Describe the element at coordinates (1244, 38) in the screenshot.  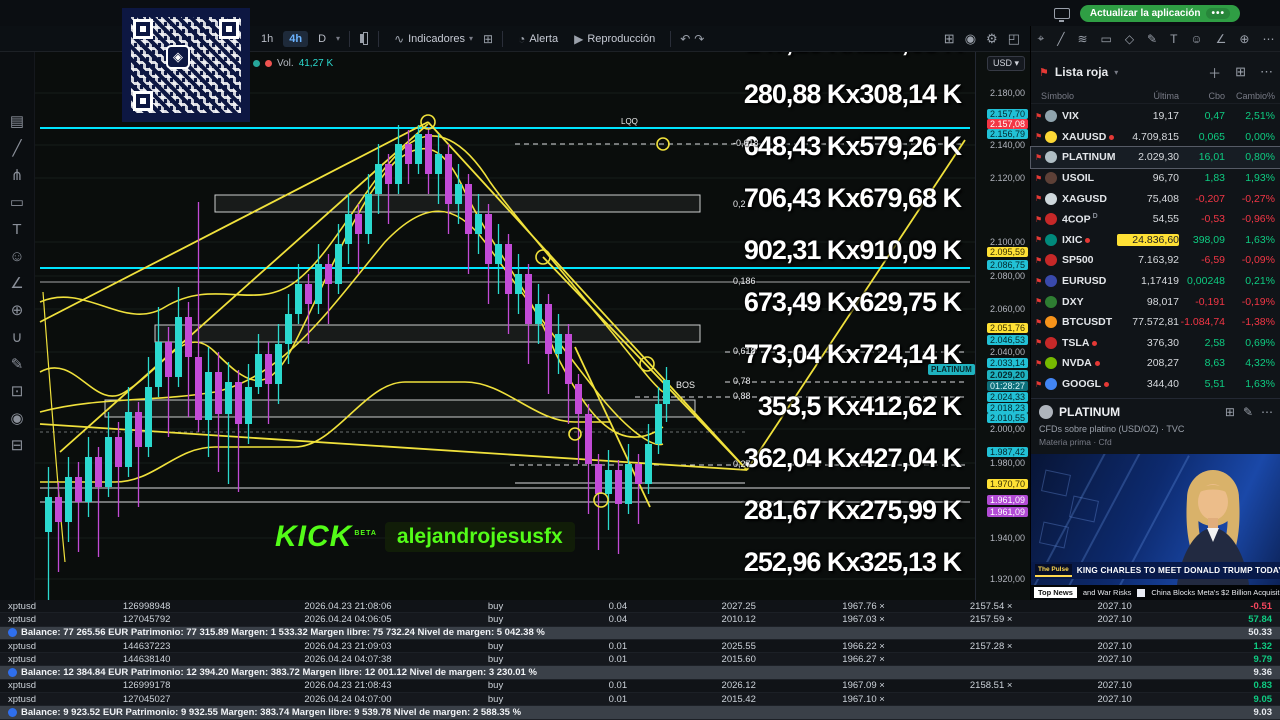
I see `zoom-in-icon: ⊕` at that location.